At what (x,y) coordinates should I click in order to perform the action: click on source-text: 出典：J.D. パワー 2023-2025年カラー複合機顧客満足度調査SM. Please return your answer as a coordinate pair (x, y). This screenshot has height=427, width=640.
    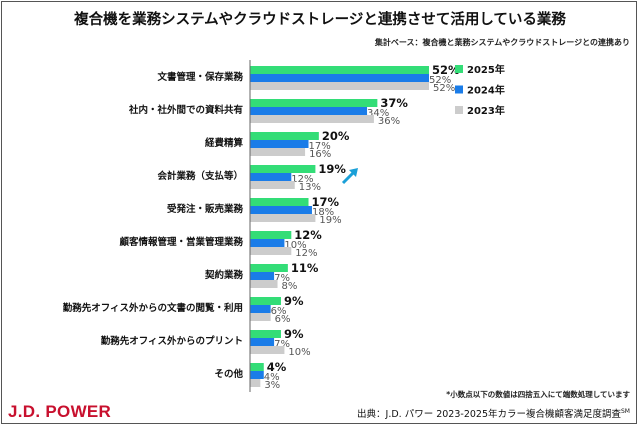
    Looking at the image, I should click on (493, 413).